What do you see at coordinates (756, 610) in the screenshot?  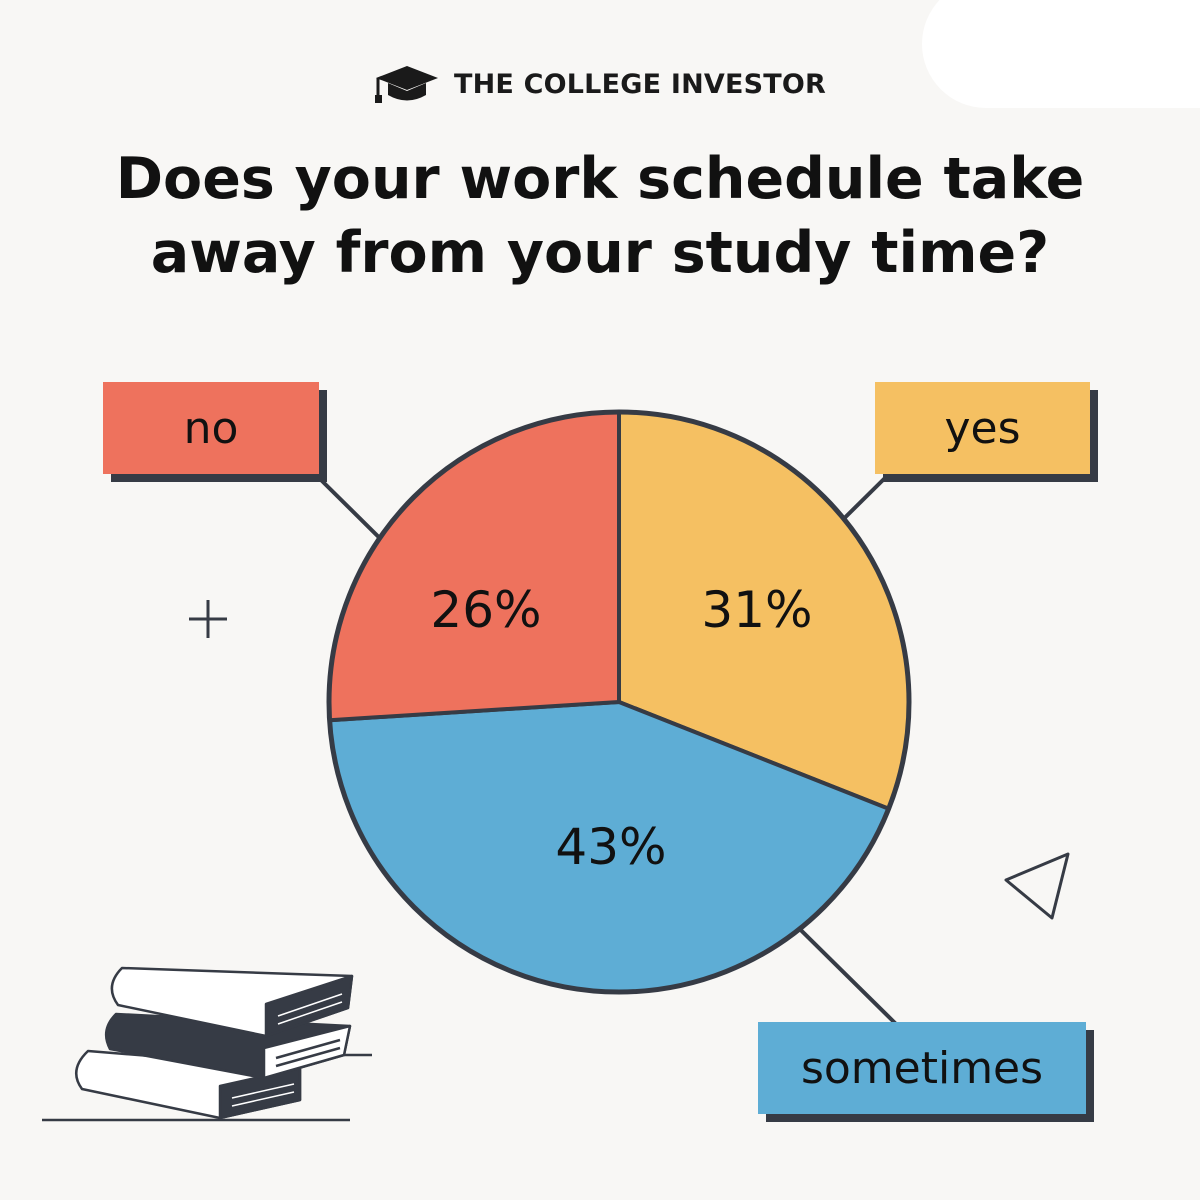 I see `data-label-yes: 31%` at bounding box center [756, 610].